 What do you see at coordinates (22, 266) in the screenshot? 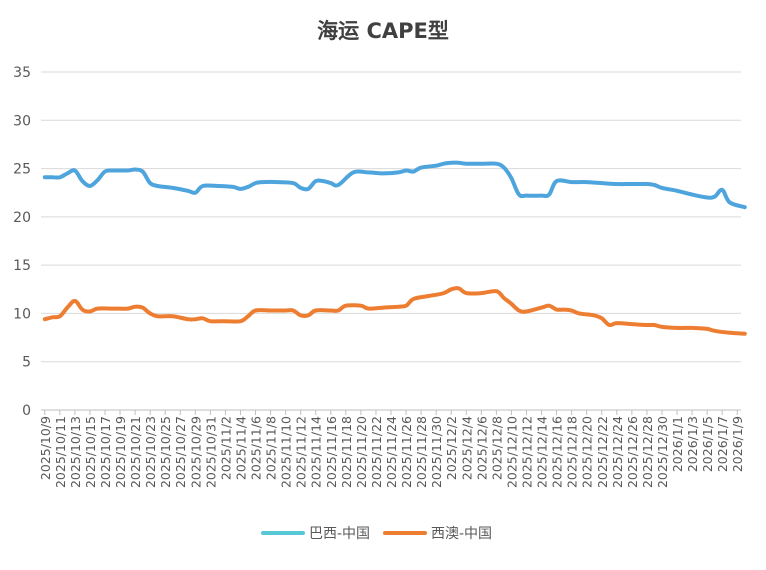
I see `y-tick-label: 15` at bounding box center [22, 266].